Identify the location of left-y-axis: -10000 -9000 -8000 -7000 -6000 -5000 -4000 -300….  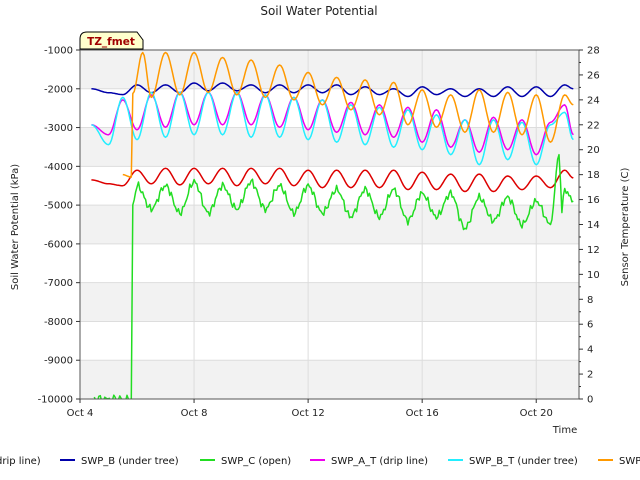
(59, 226).